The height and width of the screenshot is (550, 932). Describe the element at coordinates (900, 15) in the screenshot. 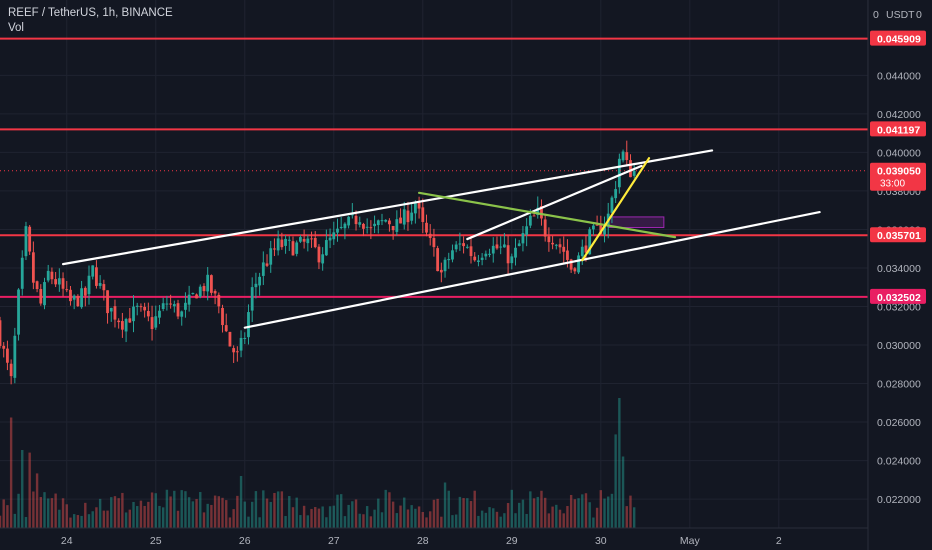

I see `axis-unit-label: USDT` at that location.